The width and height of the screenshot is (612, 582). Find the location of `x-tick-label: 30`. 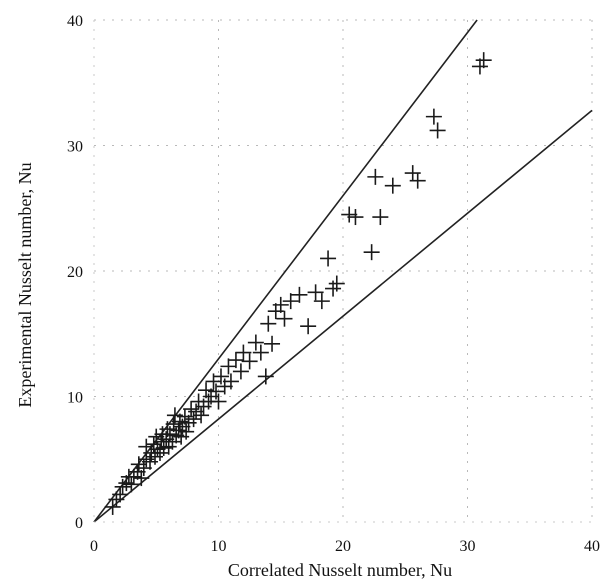

x-tick-label: 30 is located at coordinates (468, 546).